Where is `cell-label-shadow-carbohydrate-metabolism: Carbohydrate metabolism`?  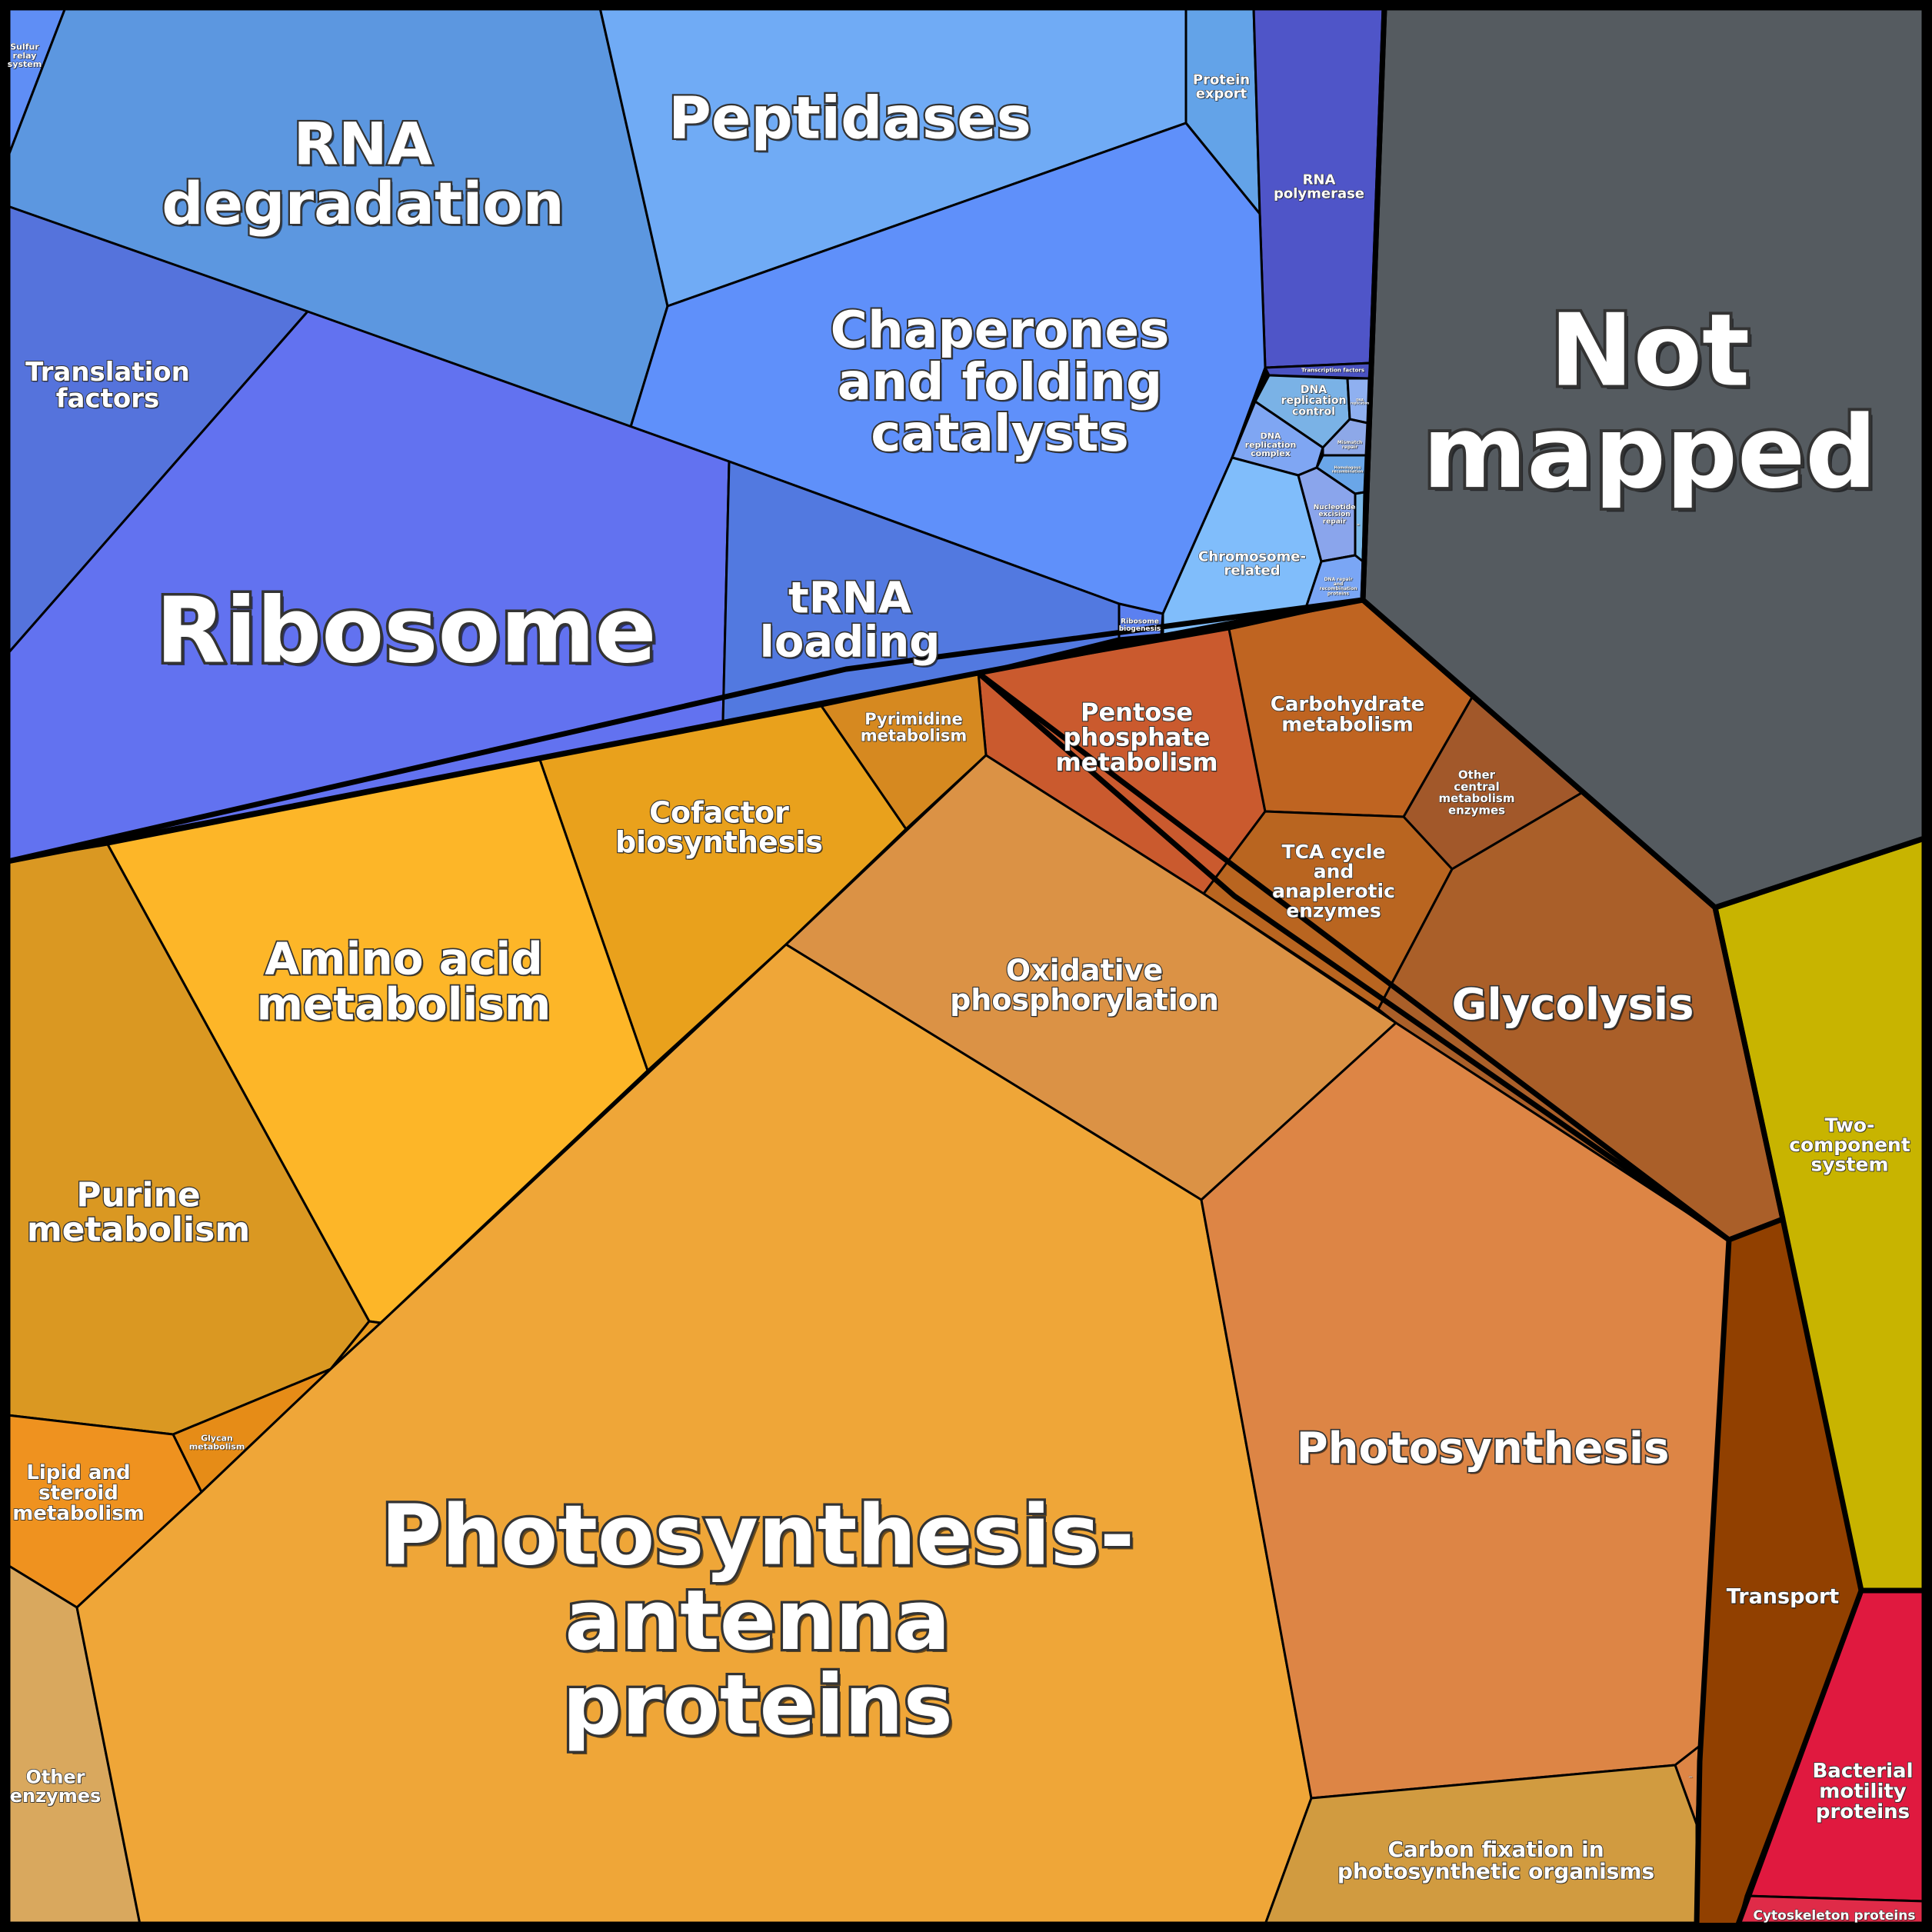 cell-label-shadow-carbohydrate-metabolism: Carbohydrate metabolism is located at coordinates (1348, 716).